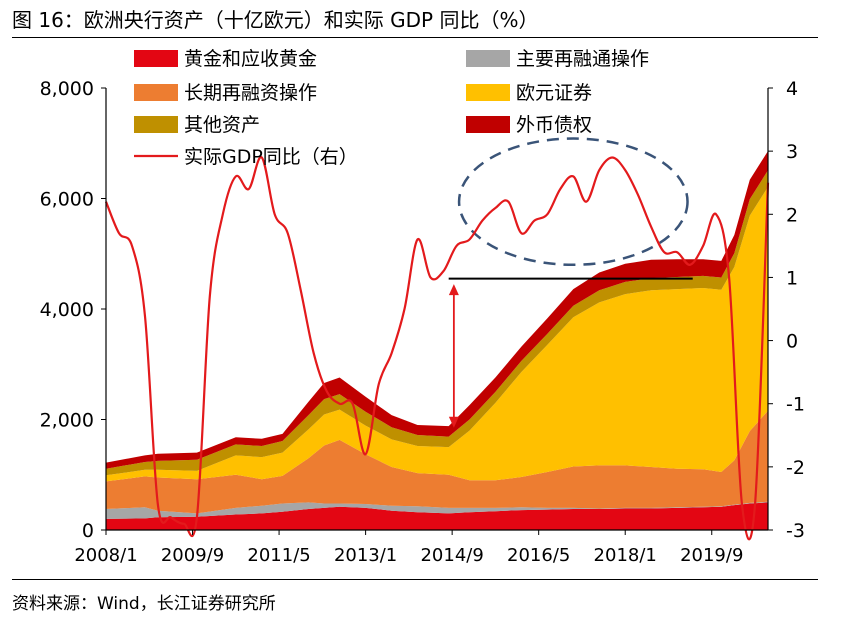  What do you see at coordinates (437, 510) in the screenshot?
I see `area-mro` at bounding box center [437, 510].